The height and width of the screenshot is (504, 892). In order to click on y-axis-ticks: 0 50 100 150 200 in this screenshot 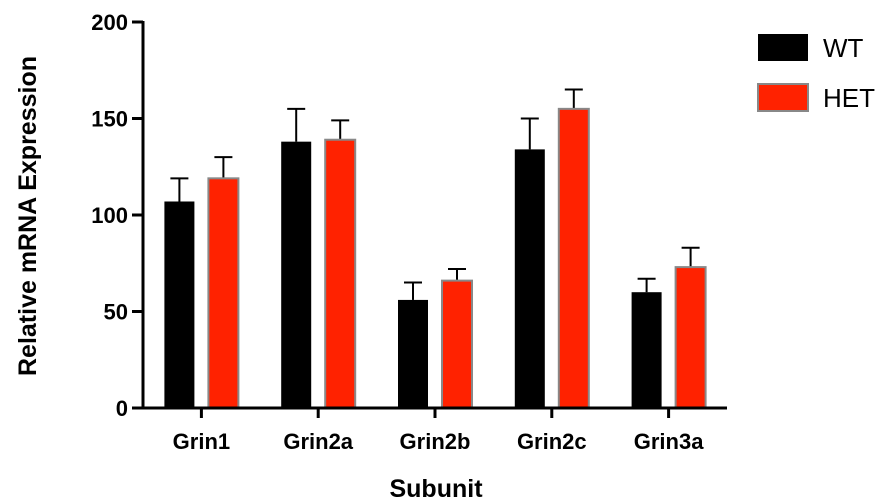, I will do `click(117, 215)`.